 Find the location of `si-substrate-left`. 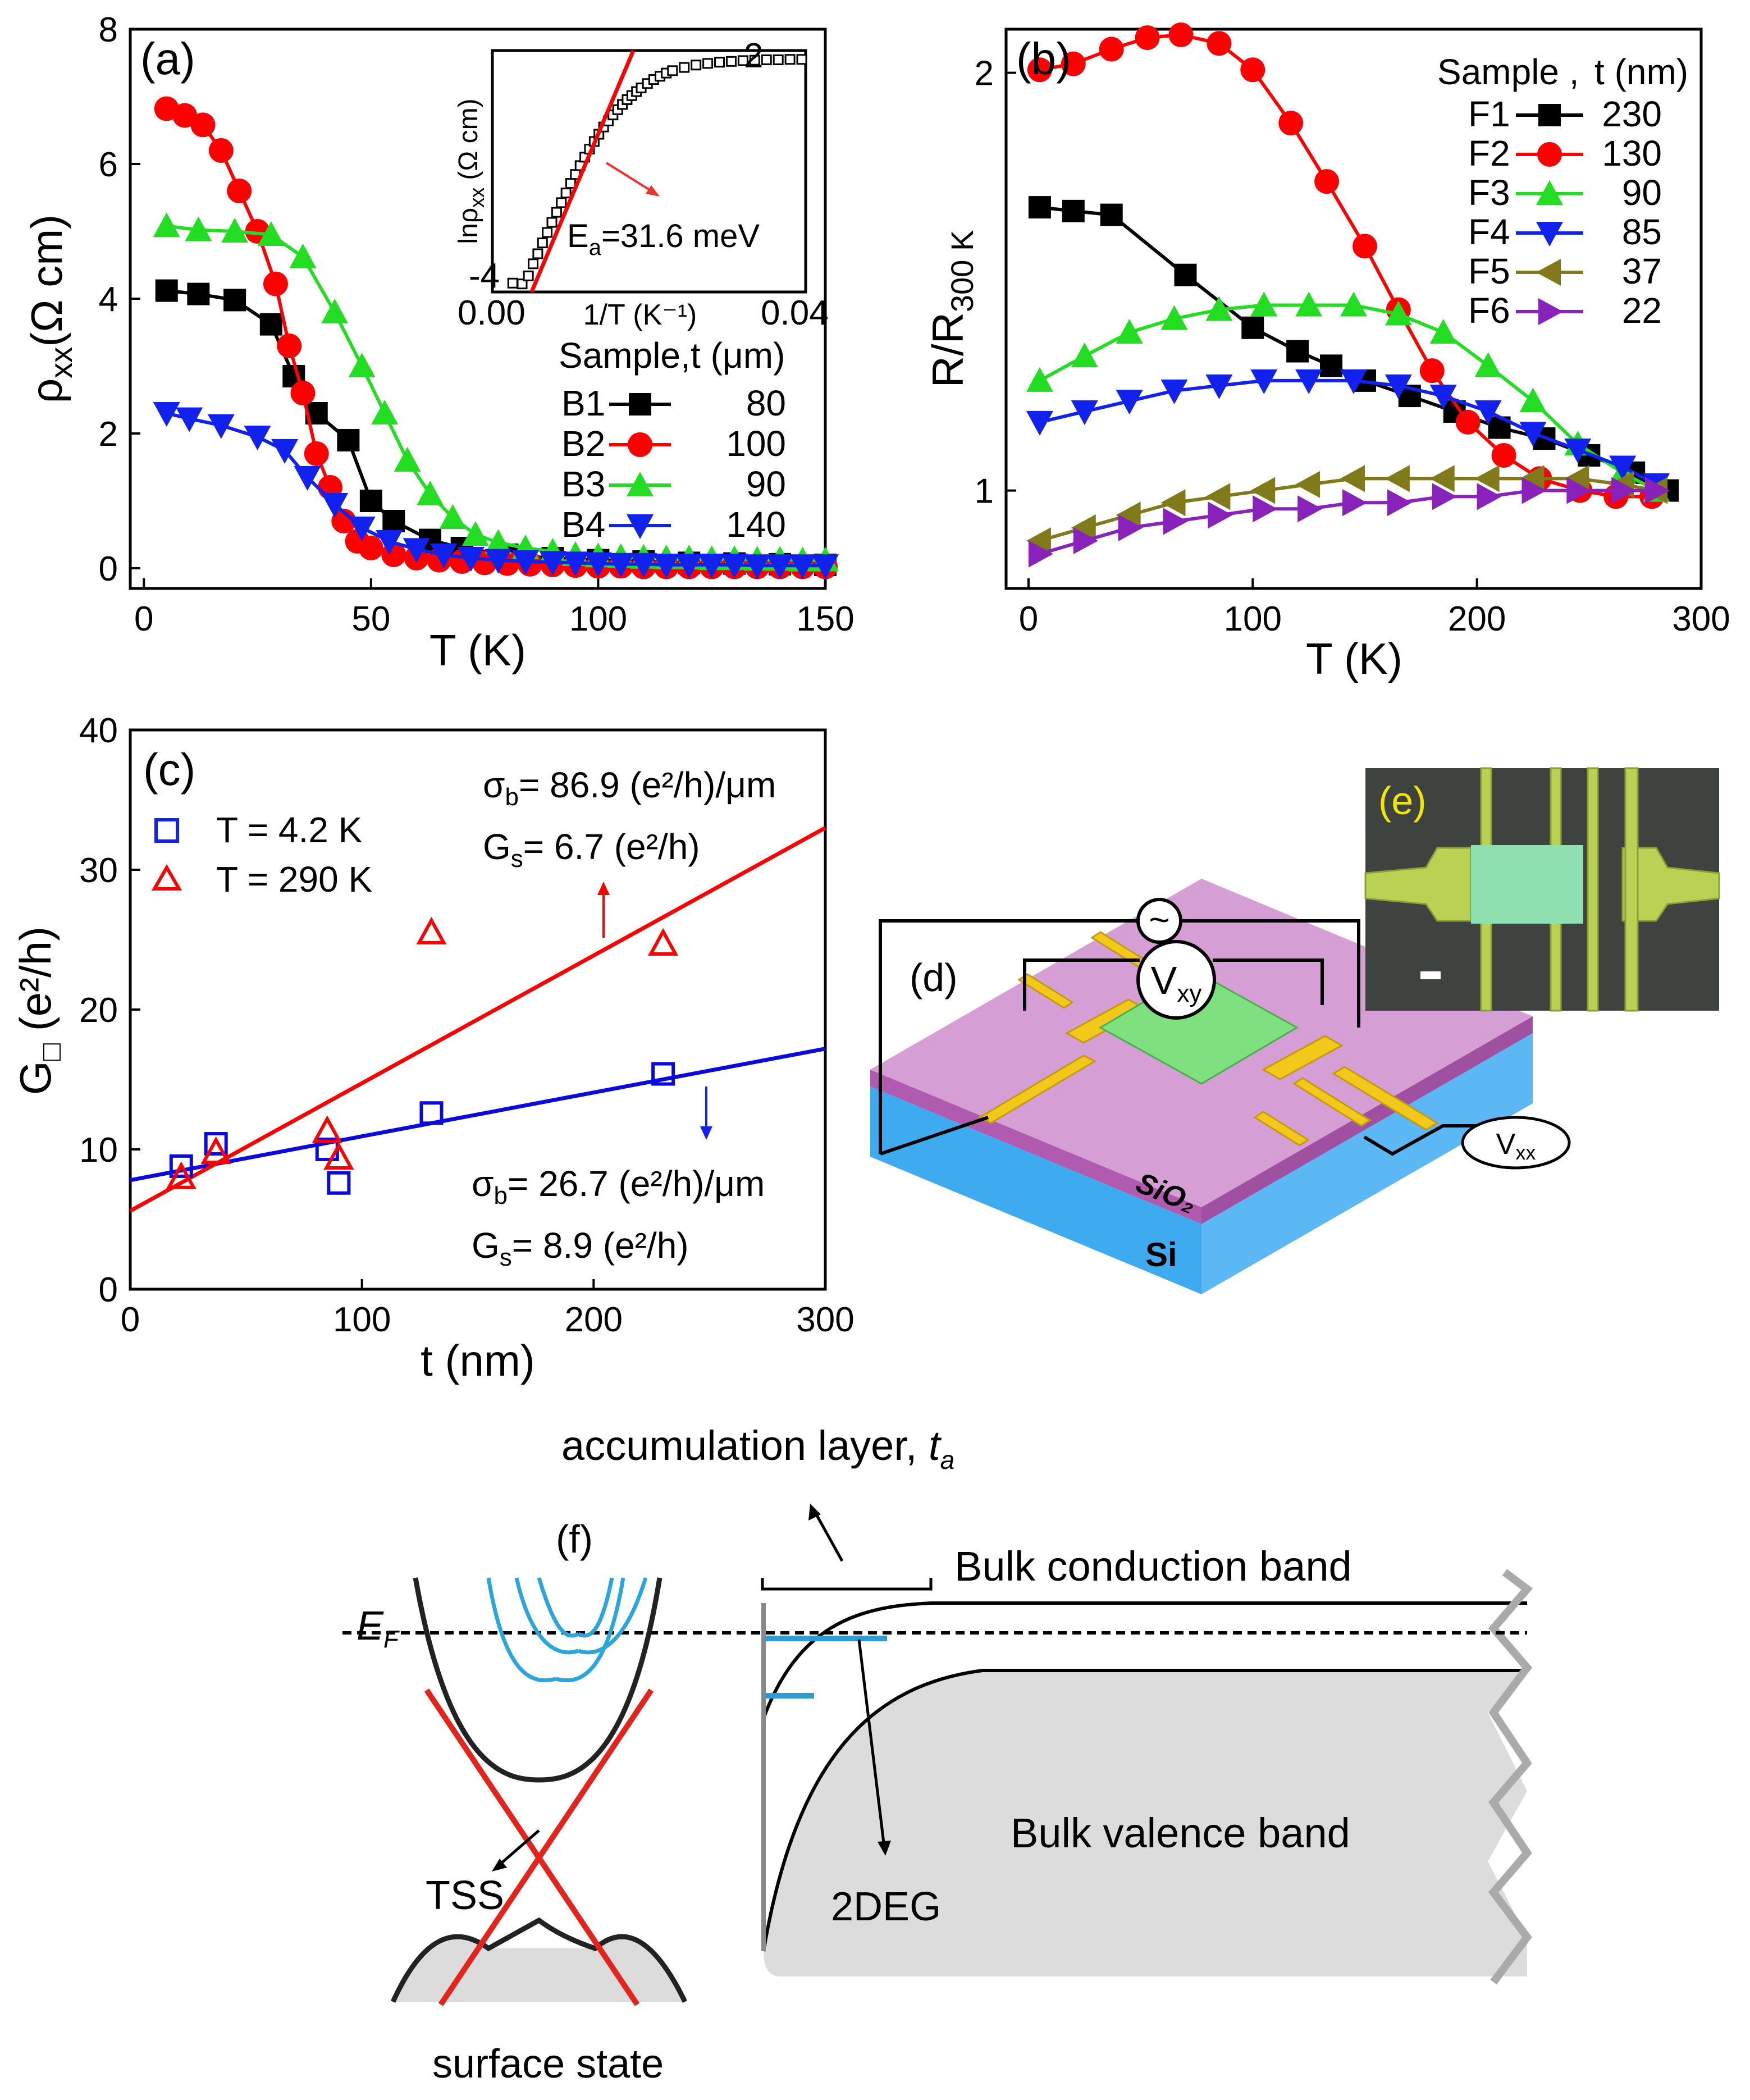

si-substrate-left is located at coordinates (1035, 1190).